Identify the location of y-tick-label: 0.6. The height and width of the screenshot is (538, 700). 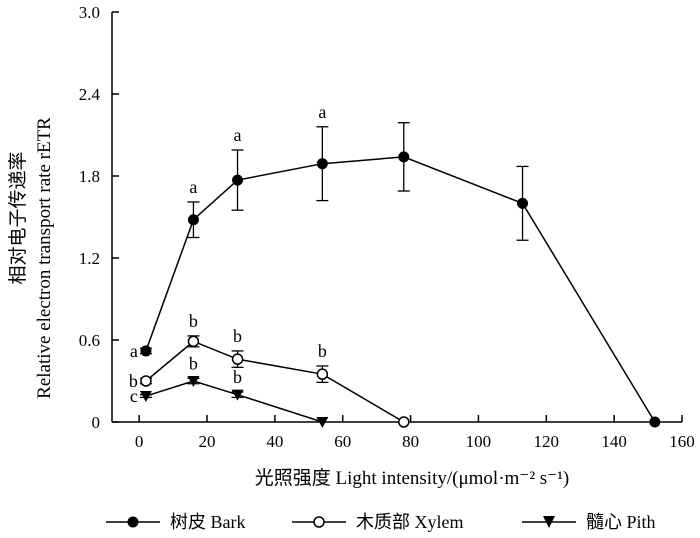
(89, 340).